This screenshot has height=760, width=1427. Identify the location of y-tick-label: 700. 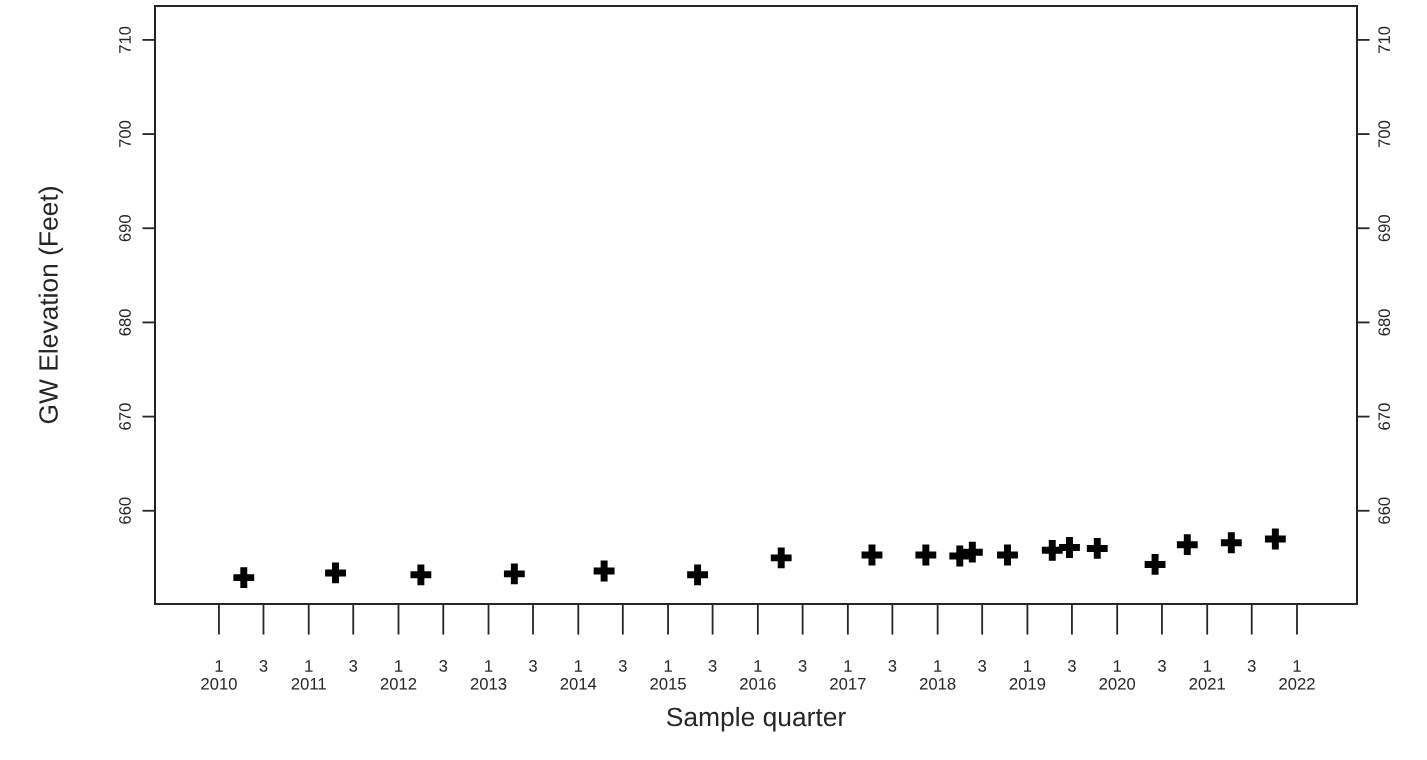
(125, 134).